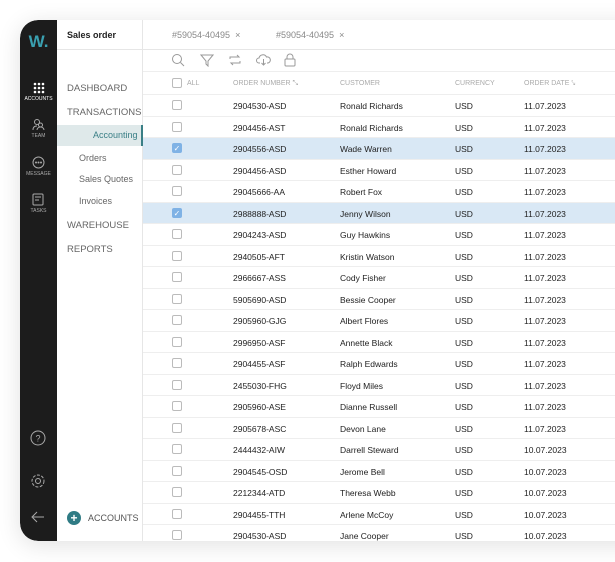 This screenshot has height=562, width=615. I want to click on customer: Ralph Edwards, so click(369, 364).